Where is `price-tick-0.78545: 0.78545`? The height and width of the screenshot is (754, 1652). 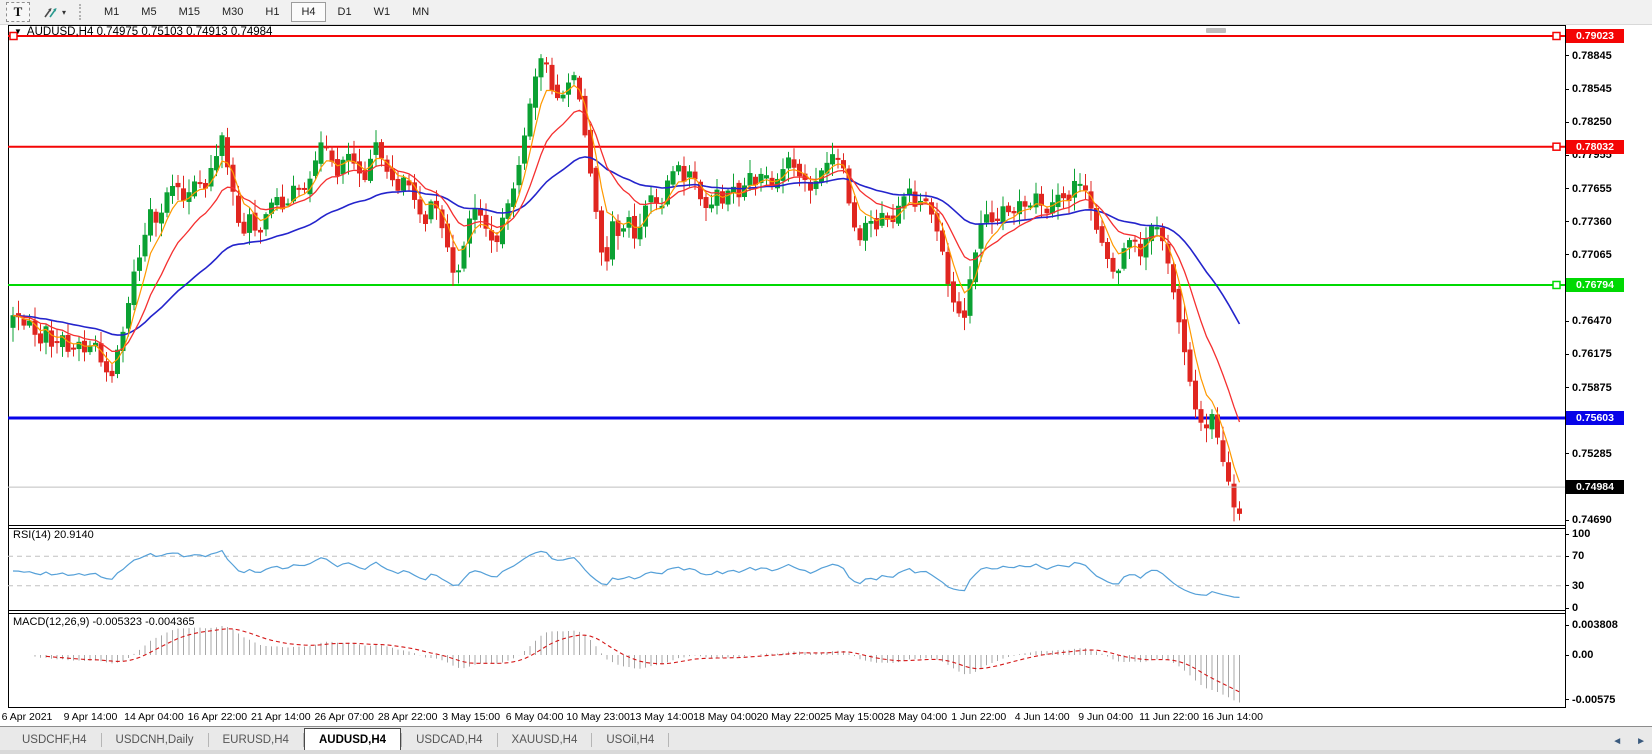
price-tick-0.78545: 0.78545 is located at coordinates (1592, 89).